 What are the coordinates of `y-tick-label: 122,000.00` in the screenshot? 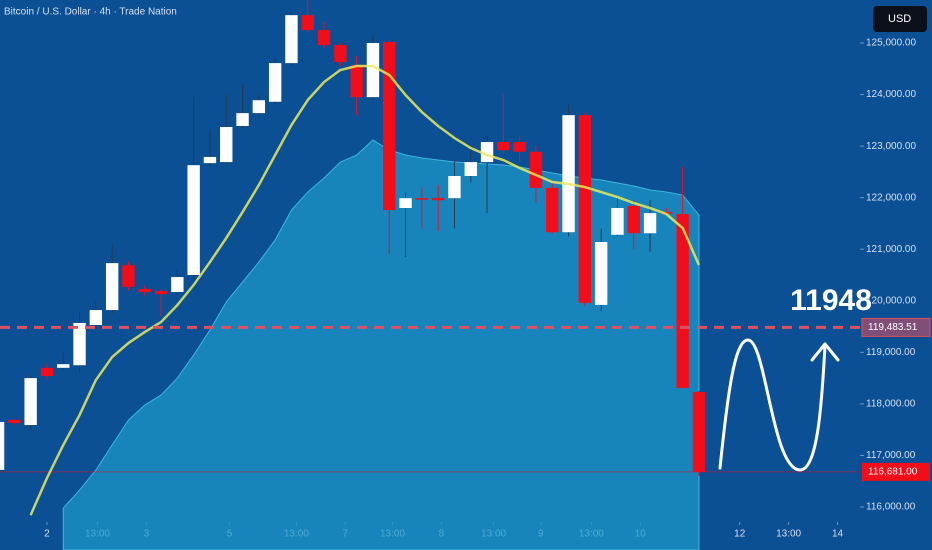 It's located at (891, 197).